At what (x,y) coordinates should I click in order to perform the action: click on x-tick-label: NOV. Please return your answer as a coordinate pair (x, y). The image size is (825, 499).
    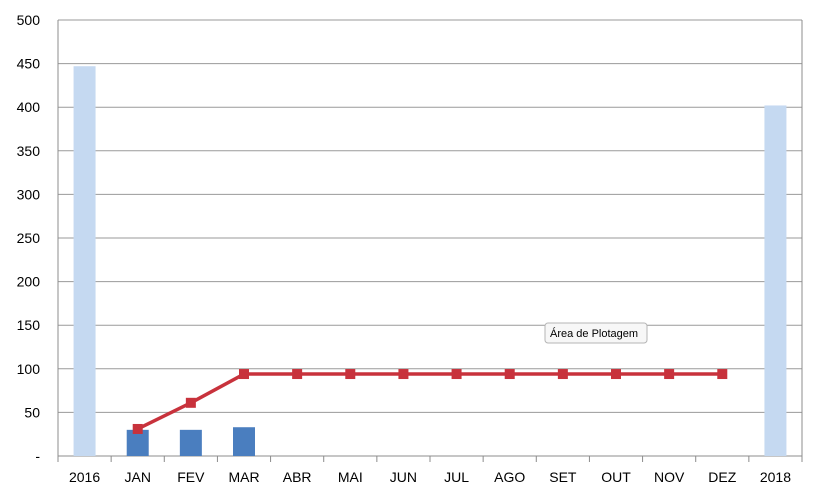
    Looking at the image, I should click on (669, 477).